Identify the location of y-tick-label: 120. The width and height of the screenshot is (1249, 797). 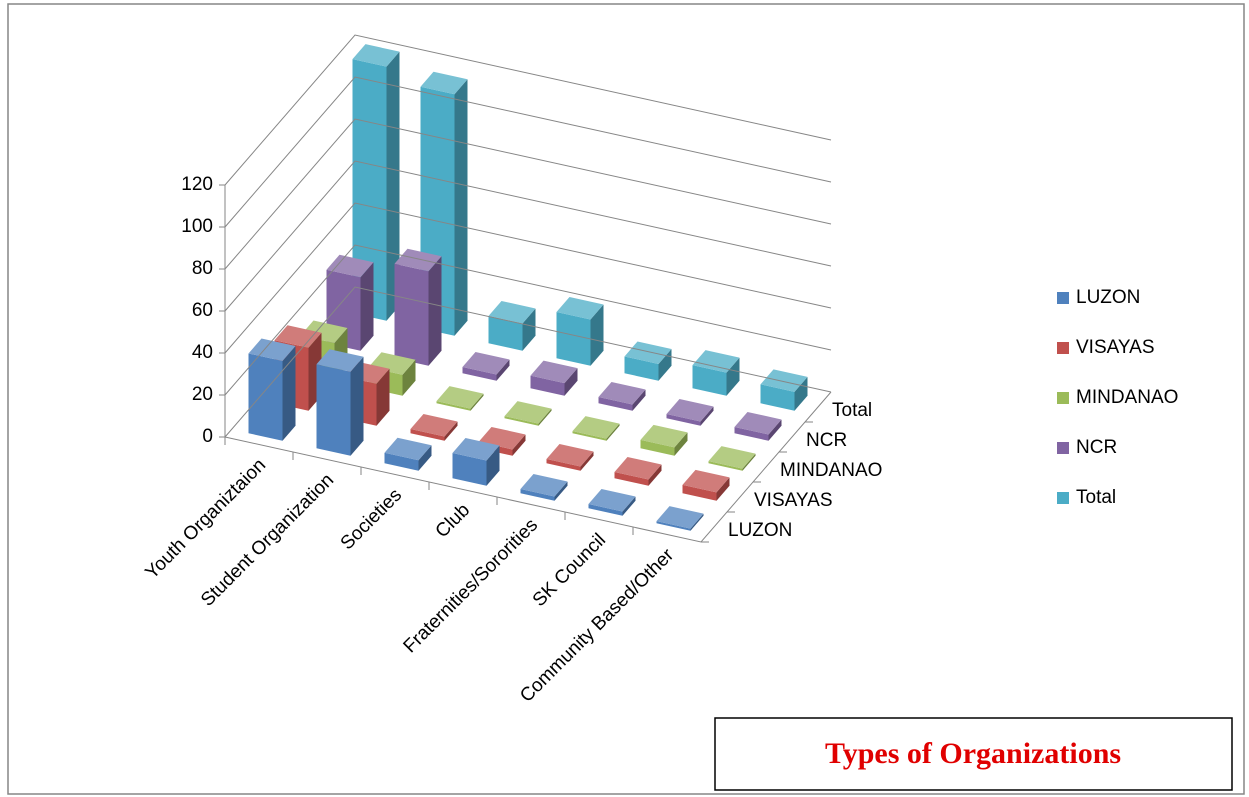
(197, 184).